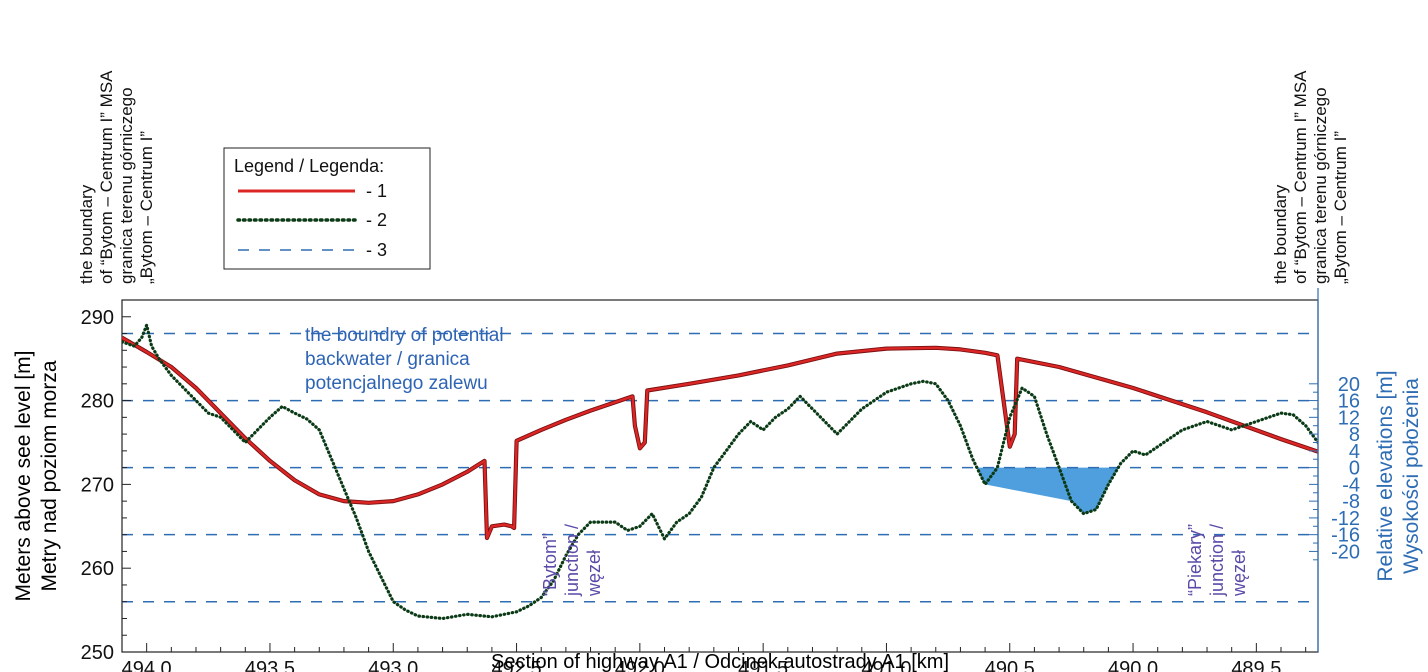  What do you see at coordinates (1340, 207) in the screenshot?
I see `boundary-right-line-4: „Bytom – Centrum I”` at bounding box center [1340, 207].